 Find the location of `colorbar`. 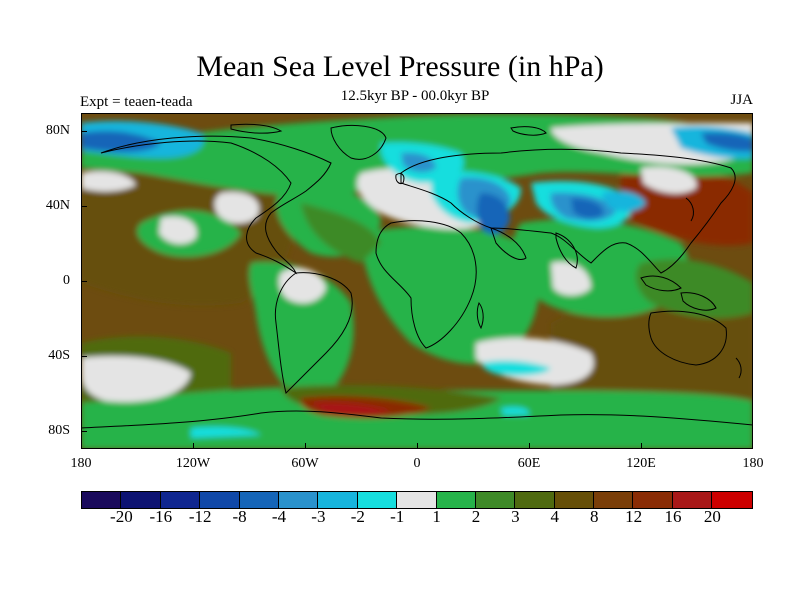

colorbar is located at coordinates (417, 500).